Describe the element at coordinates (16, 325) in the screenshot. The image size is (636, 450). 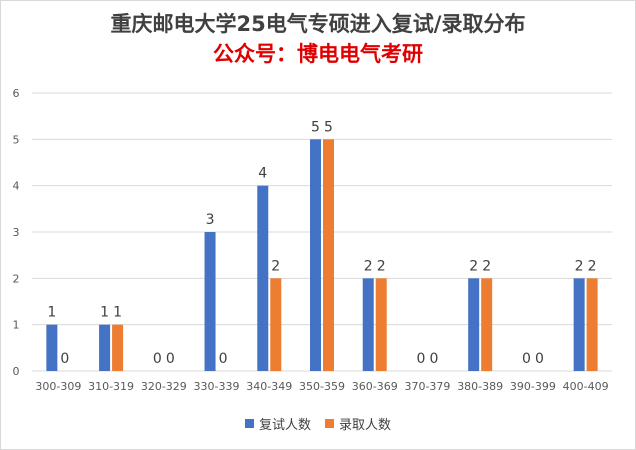
I see `y-tick-label: 1` at that location.